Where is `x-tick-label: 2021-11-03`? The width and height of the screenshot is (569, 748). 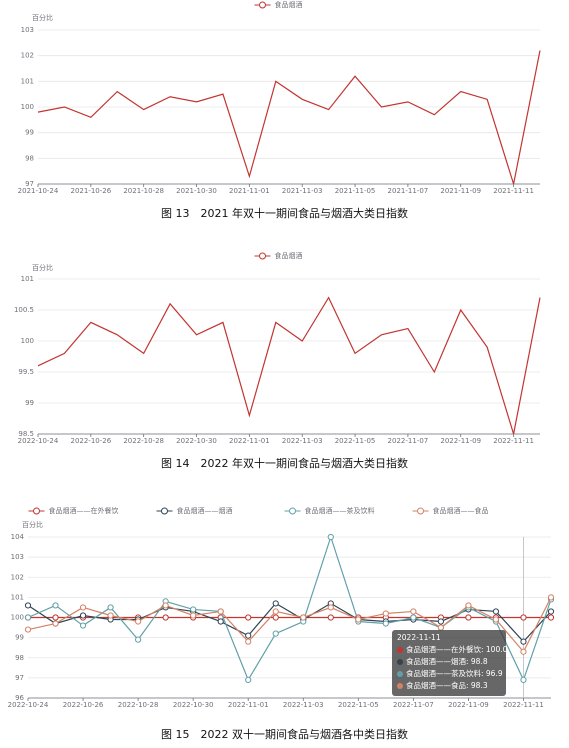 x-tick-label: 2021-11-03 is located at coordinates (302, 191).